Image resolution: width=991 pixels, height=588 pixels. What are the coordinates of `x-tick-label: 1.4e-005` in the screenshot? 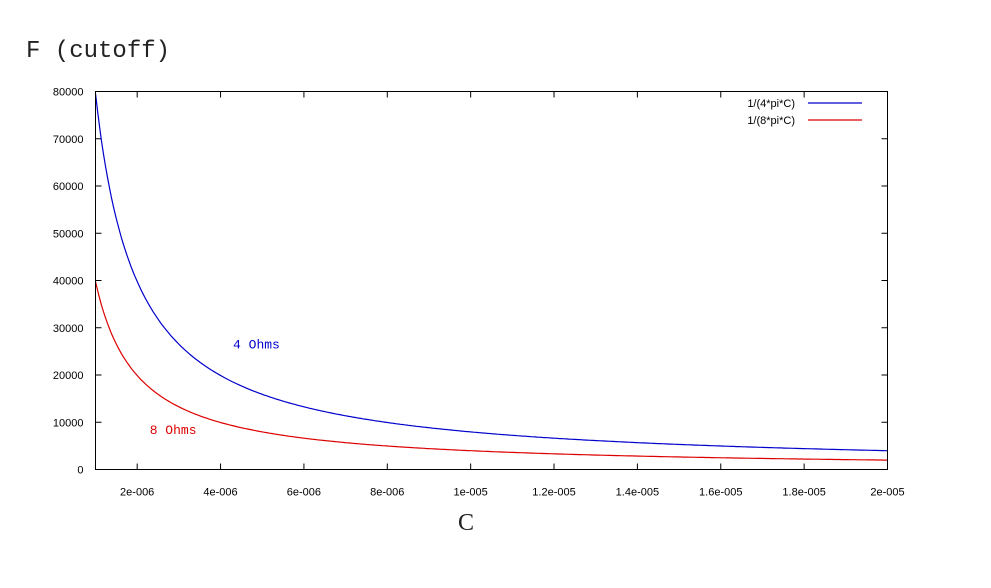 It's located at (637, 493).